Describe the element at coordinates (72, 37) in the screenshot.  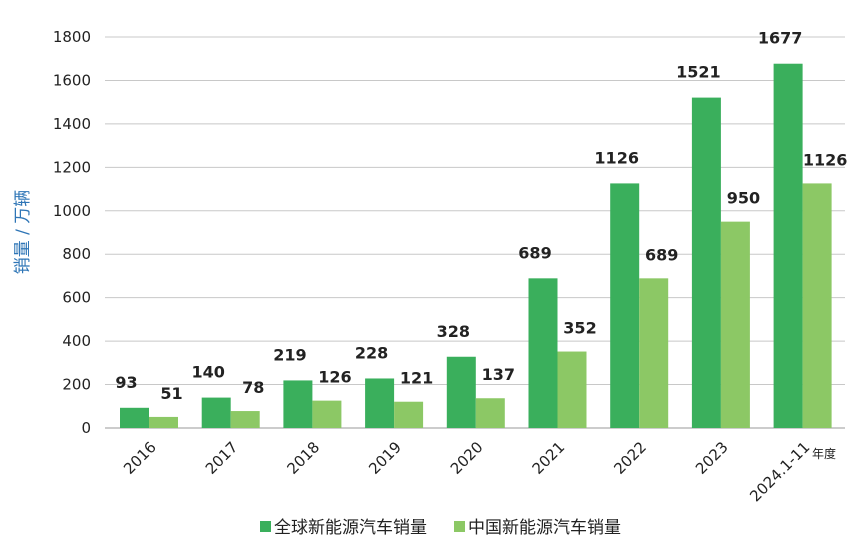
I see `y-tick-label: 1800` at that location.